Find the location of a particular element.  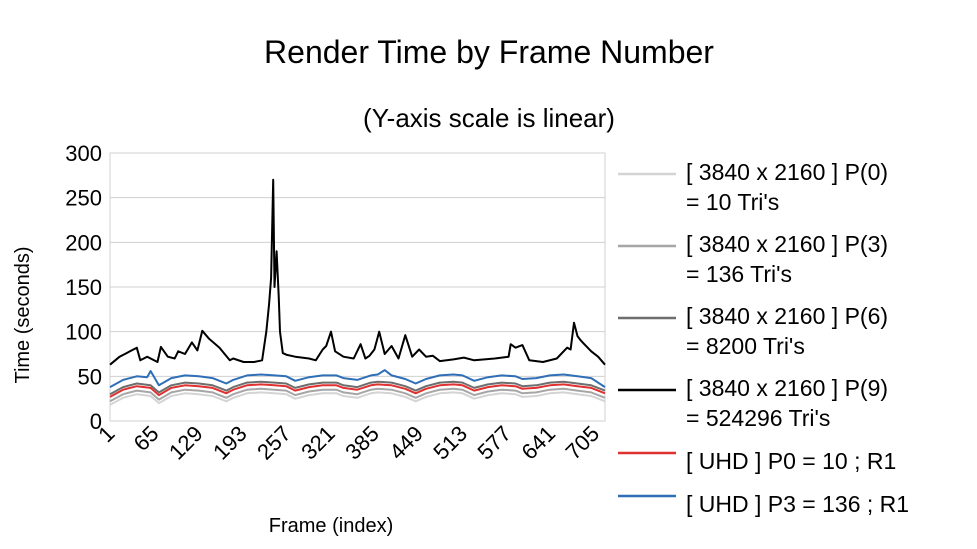

legend-label: [ 3840 x 2160 ] P(9) is located at coordinates (787, 388).